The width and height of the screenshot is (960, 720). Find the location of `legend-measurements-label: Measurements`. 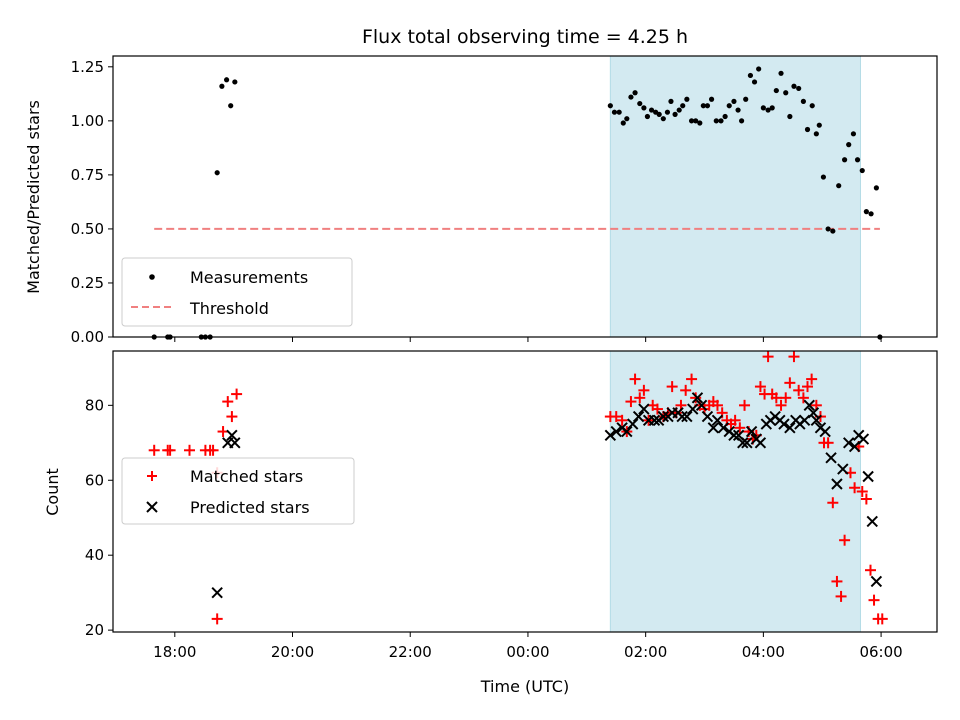

legend-measurements-label: Measurements is located at coordinates (249, 277).